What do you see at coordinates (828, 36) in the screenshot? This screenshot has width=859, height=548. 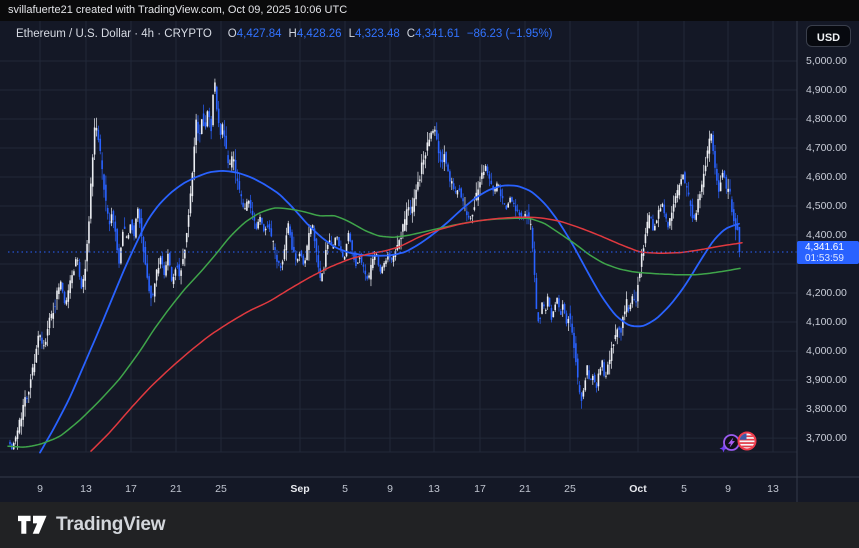 I see `currency-toggle-button: USD` at bounding box center [828, 36].